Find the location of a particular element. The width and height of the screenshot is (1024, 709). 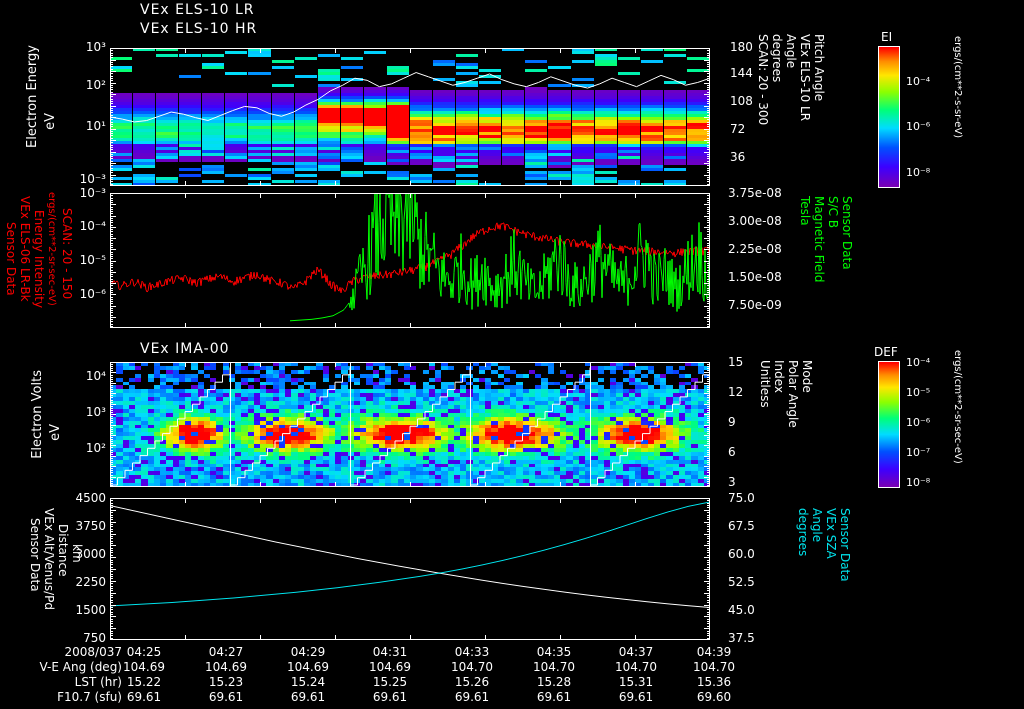

panel2-rtick-2: 2.25e-08 is located at coordinates (755, 249).